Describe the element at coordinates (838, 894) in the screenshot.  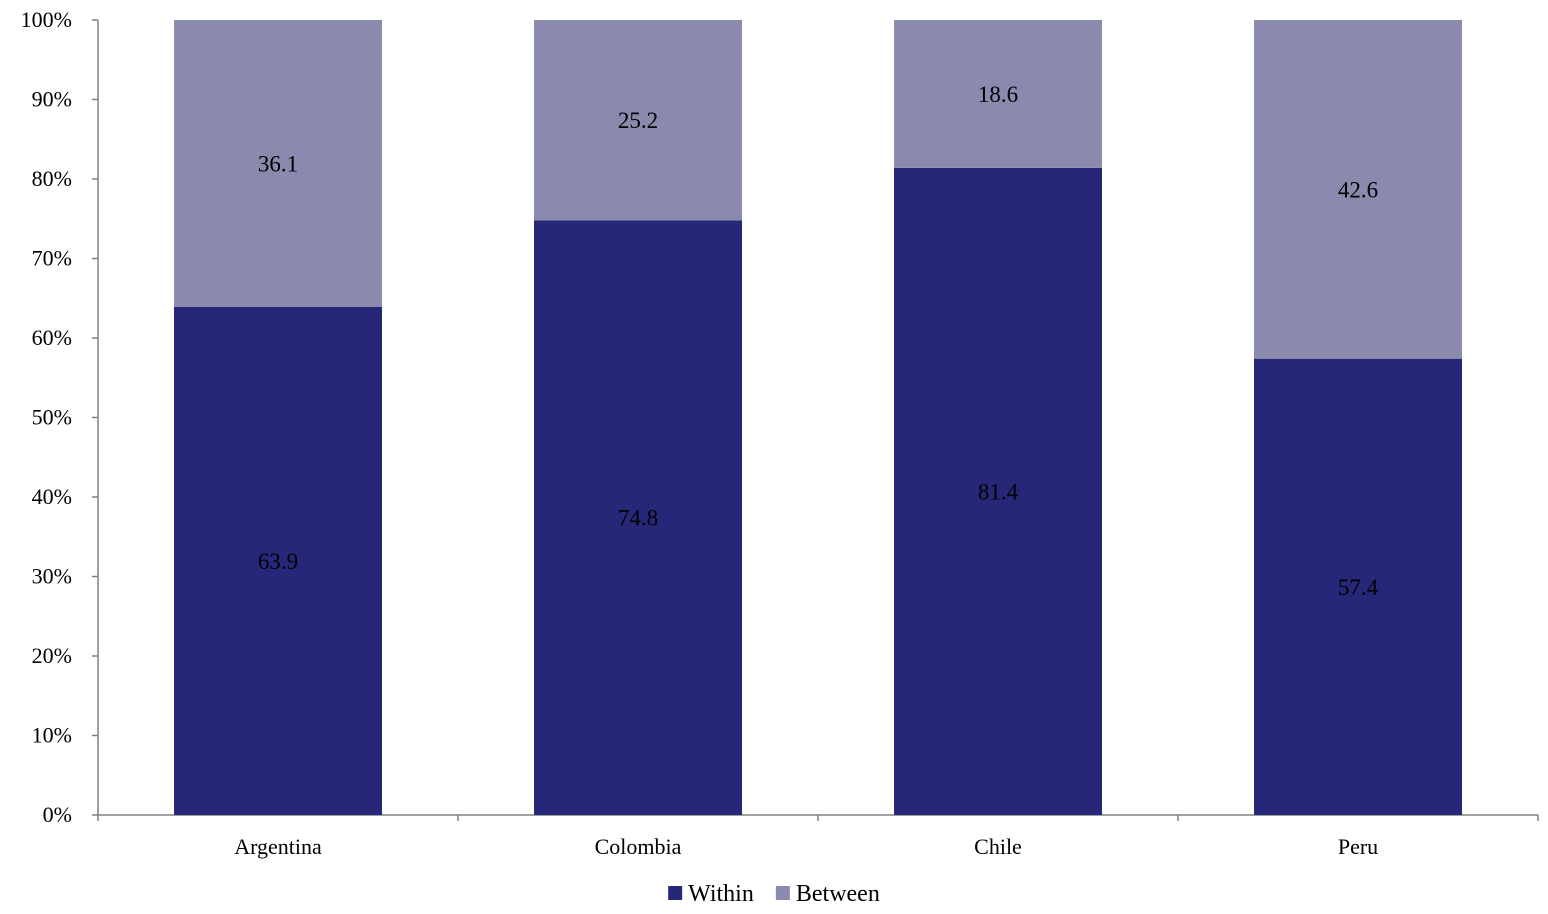
I see `legend-label-between: Between` at that location.